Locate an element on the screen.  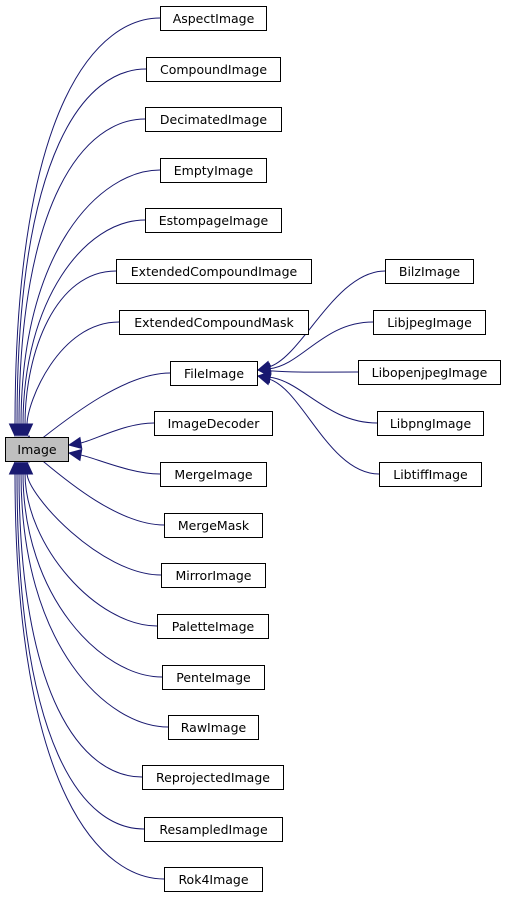
node-label: BilzImage is located at coordinates (430, 271).